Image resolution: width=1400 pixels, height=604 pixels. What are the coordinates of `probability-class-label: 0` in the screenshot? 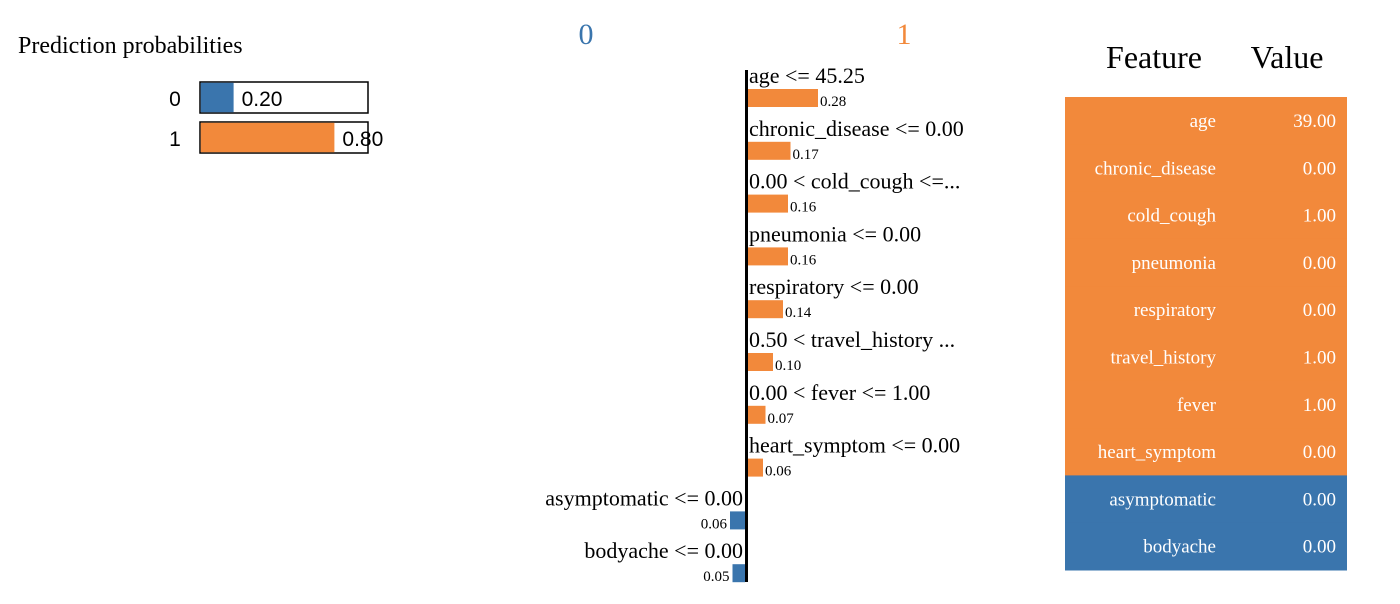 It's located at (175, 99).